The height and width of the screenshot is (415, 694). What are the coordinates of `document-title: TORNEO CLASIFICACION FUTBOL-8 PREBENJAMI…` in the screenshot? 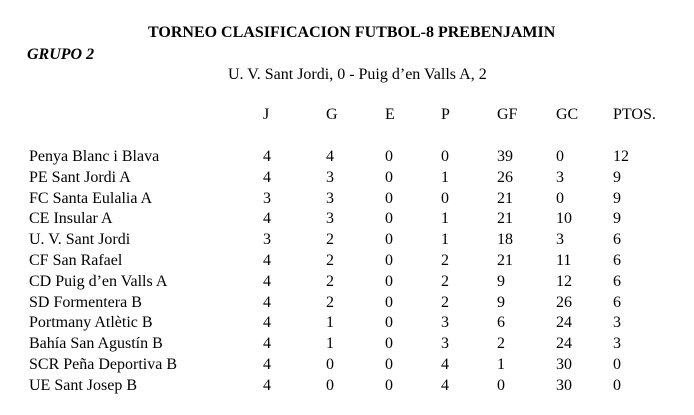 It's located at (352, 32).